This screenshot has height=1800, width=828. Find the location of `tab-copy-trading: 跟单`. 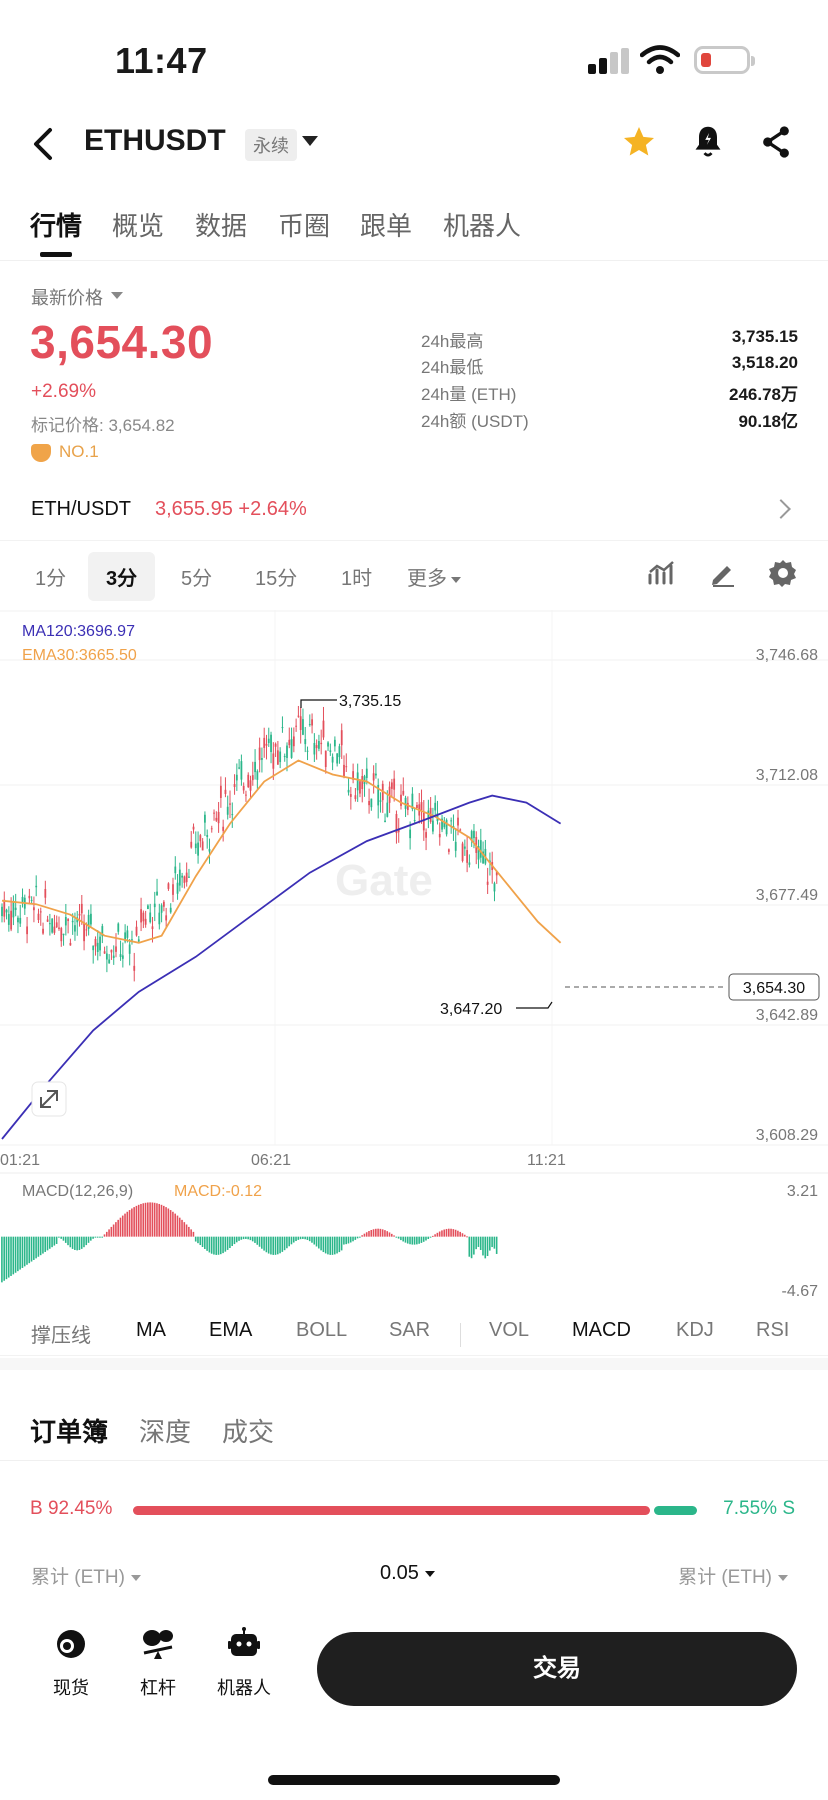

tab-copy-trading: 跟单 is located at coordinates (386, 226).